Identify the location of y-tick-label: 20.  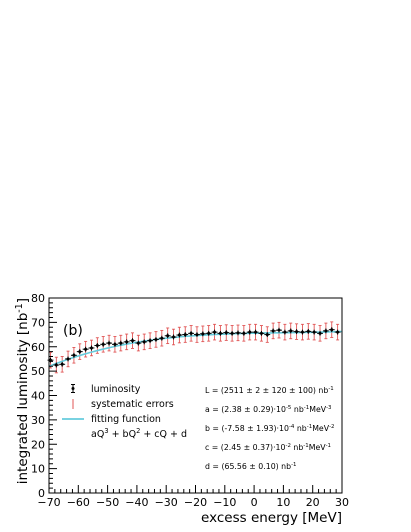
(38, 444).